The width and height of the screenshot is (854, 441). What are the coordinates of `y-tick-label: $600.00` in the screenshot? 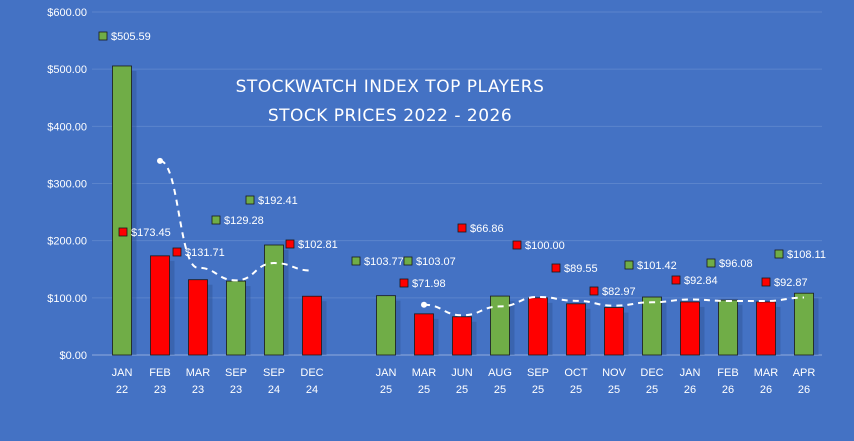 It's located at (67, 13).